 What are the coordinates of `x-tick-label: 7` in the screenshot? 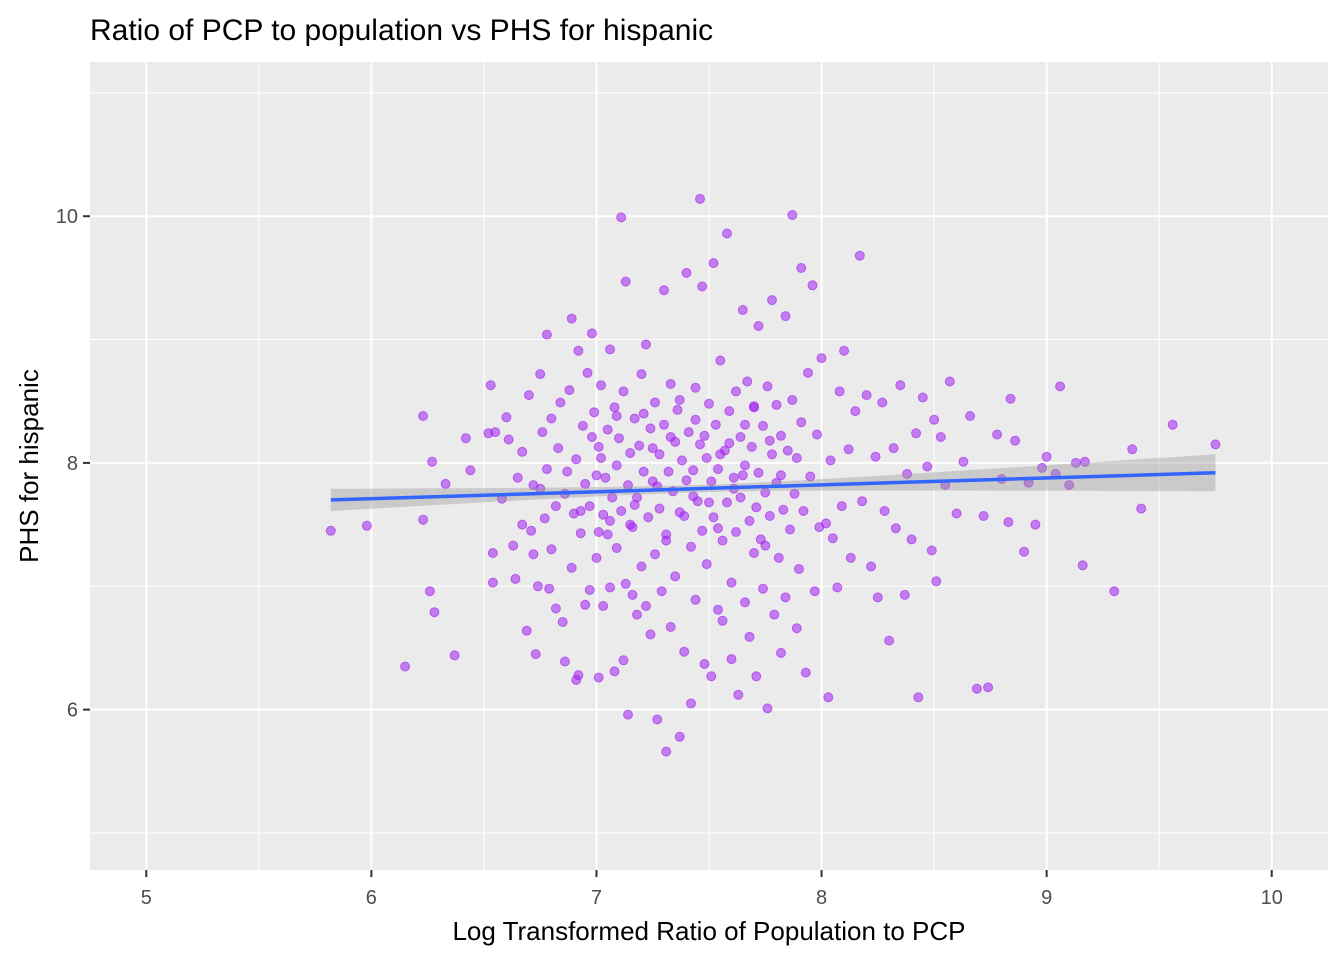 It's located at (596, 898).